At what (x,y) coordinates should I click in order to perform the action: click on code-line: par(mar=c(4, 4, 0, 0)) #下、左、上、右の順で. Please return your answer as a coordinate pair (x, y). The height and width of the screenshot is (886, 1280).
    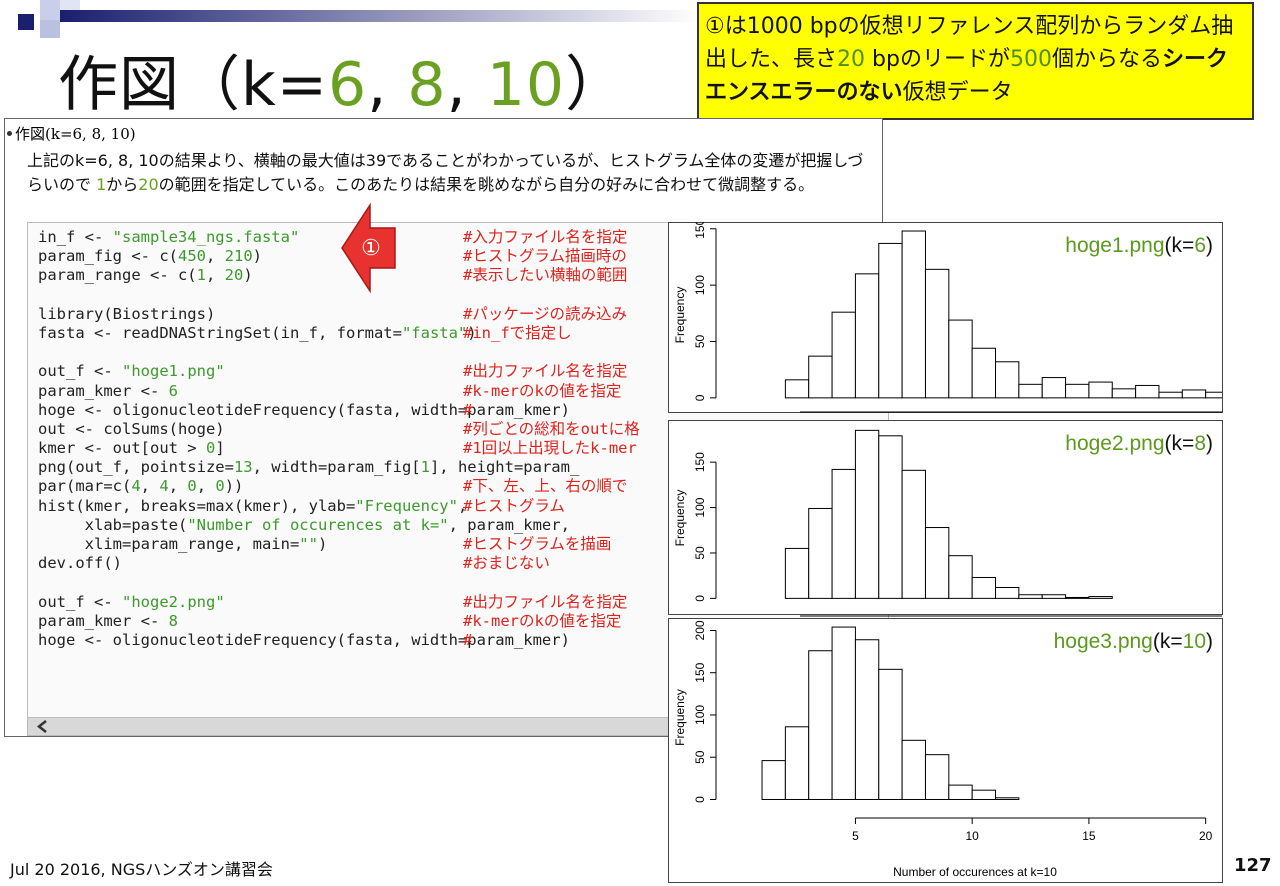
    Looking at the image, I should click on (463, 486).